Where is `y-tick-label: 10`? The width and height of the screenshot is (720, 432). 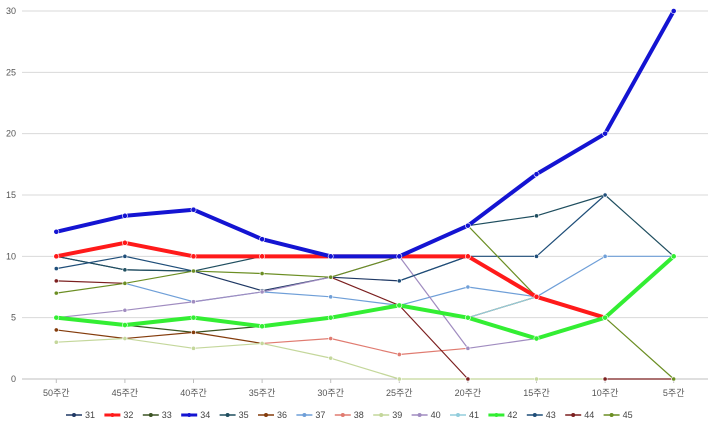
y-tick-label: 10 is located at coordinates (11, 256).